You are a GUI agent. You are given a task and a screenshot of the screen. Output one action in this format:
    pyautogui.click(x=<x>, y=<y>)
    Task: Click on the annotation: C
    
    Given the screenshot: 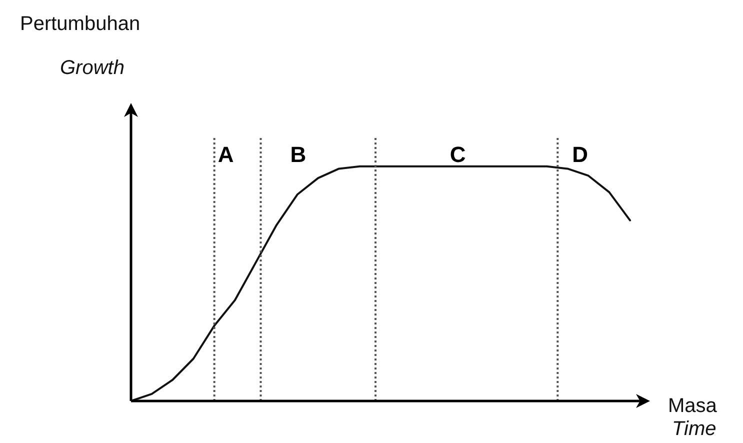 What is the action you would take?
    pyautogui.click(x=458, y=154)
    